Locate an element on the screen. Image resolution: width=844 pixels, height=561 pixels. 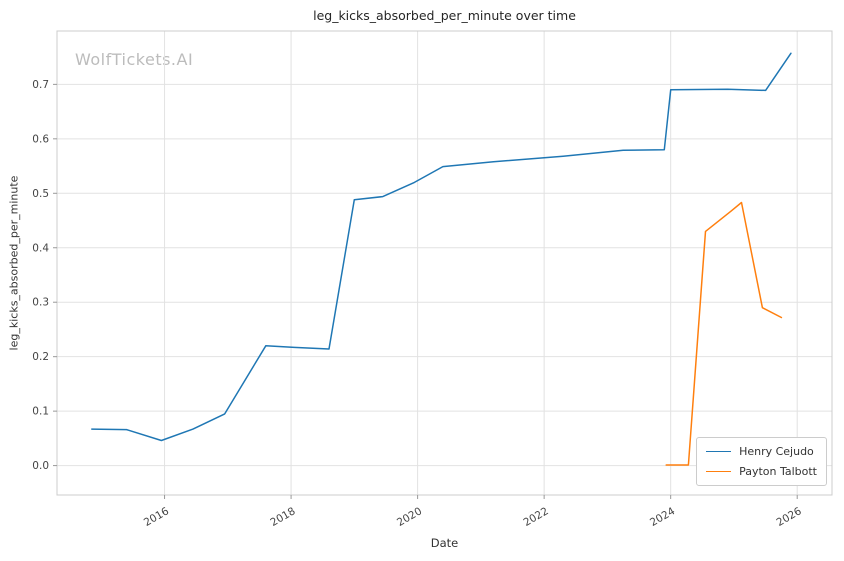
y-tick-label: 0.3 is located at coordinates (40, 303).